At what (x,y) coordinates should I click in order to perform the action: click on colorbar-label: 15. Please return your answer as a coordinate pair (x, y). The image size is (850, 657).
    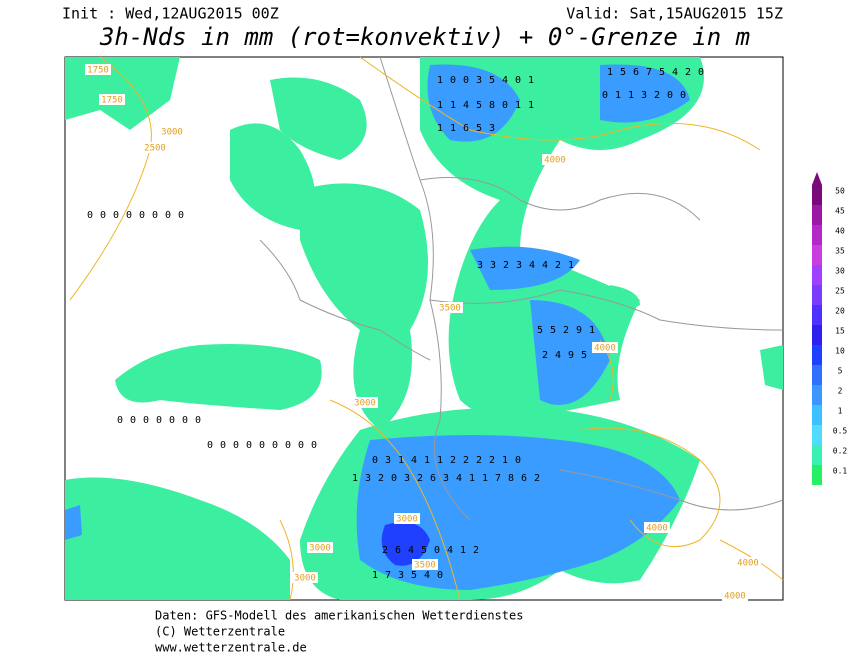
    Looking at the image, I should click on (840, 331).